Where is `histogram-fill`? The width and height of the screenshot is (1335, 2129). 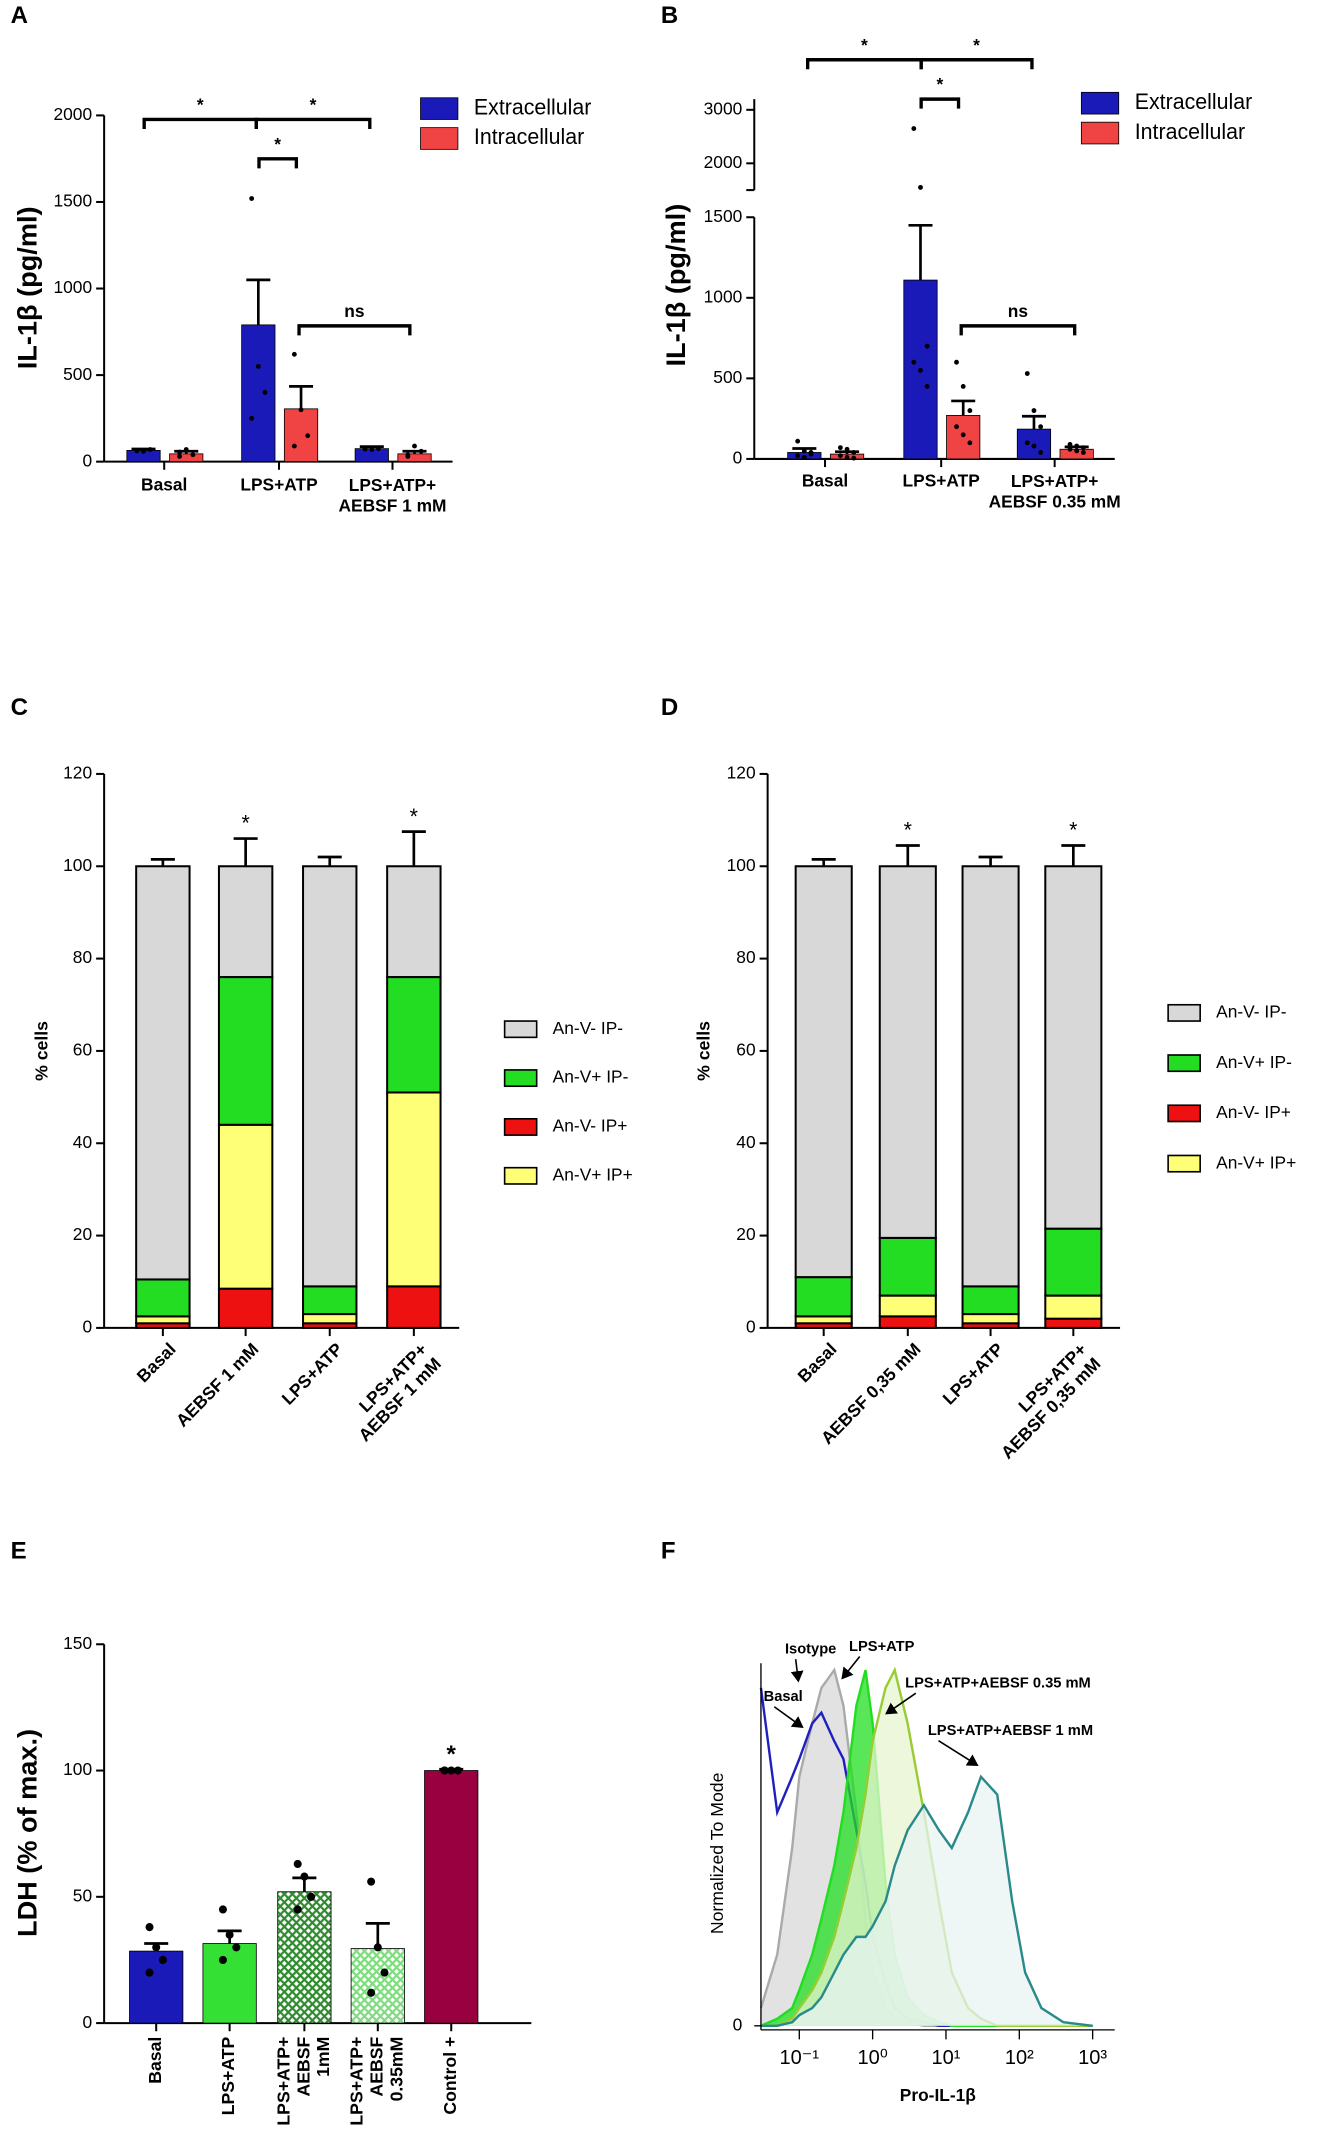 histogram-fill is located at coordinates (926, 1901).